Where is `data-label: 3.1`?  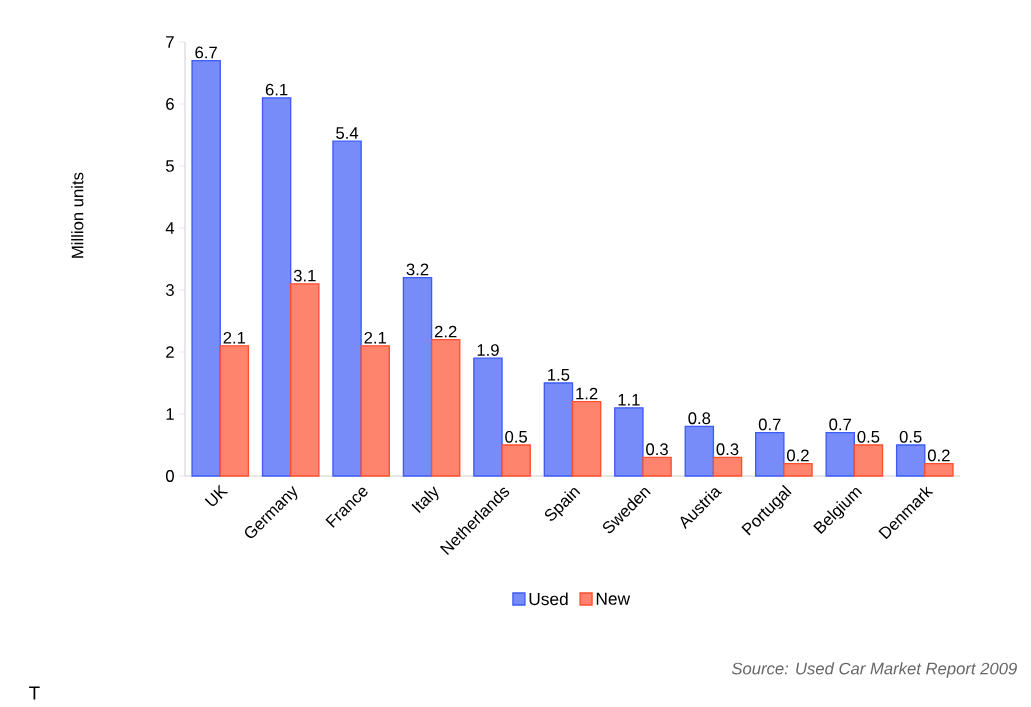 data-label: 3.1 is located at coordinates (304, 275).